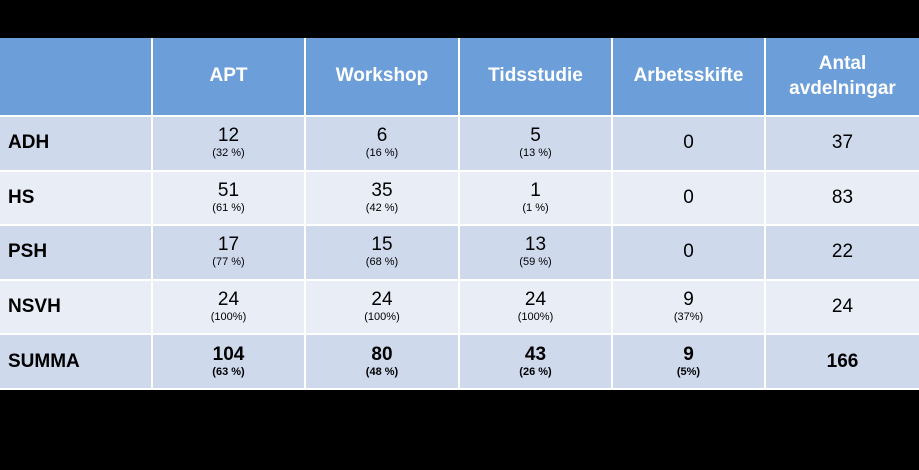 The image size is (919, 470). I want to click on data-cell: 35 (42 %), so click(383, 199).